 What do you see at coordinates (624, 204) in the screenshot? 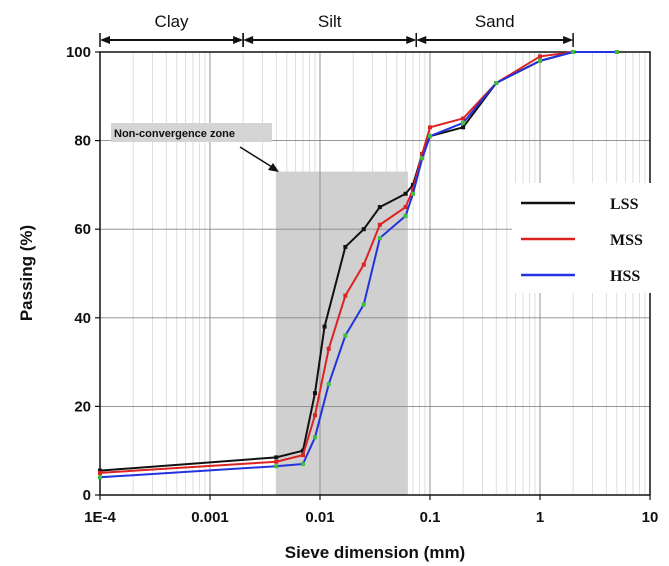
I see `legend-label-lss: LSS` at bounding box center [624, 204].